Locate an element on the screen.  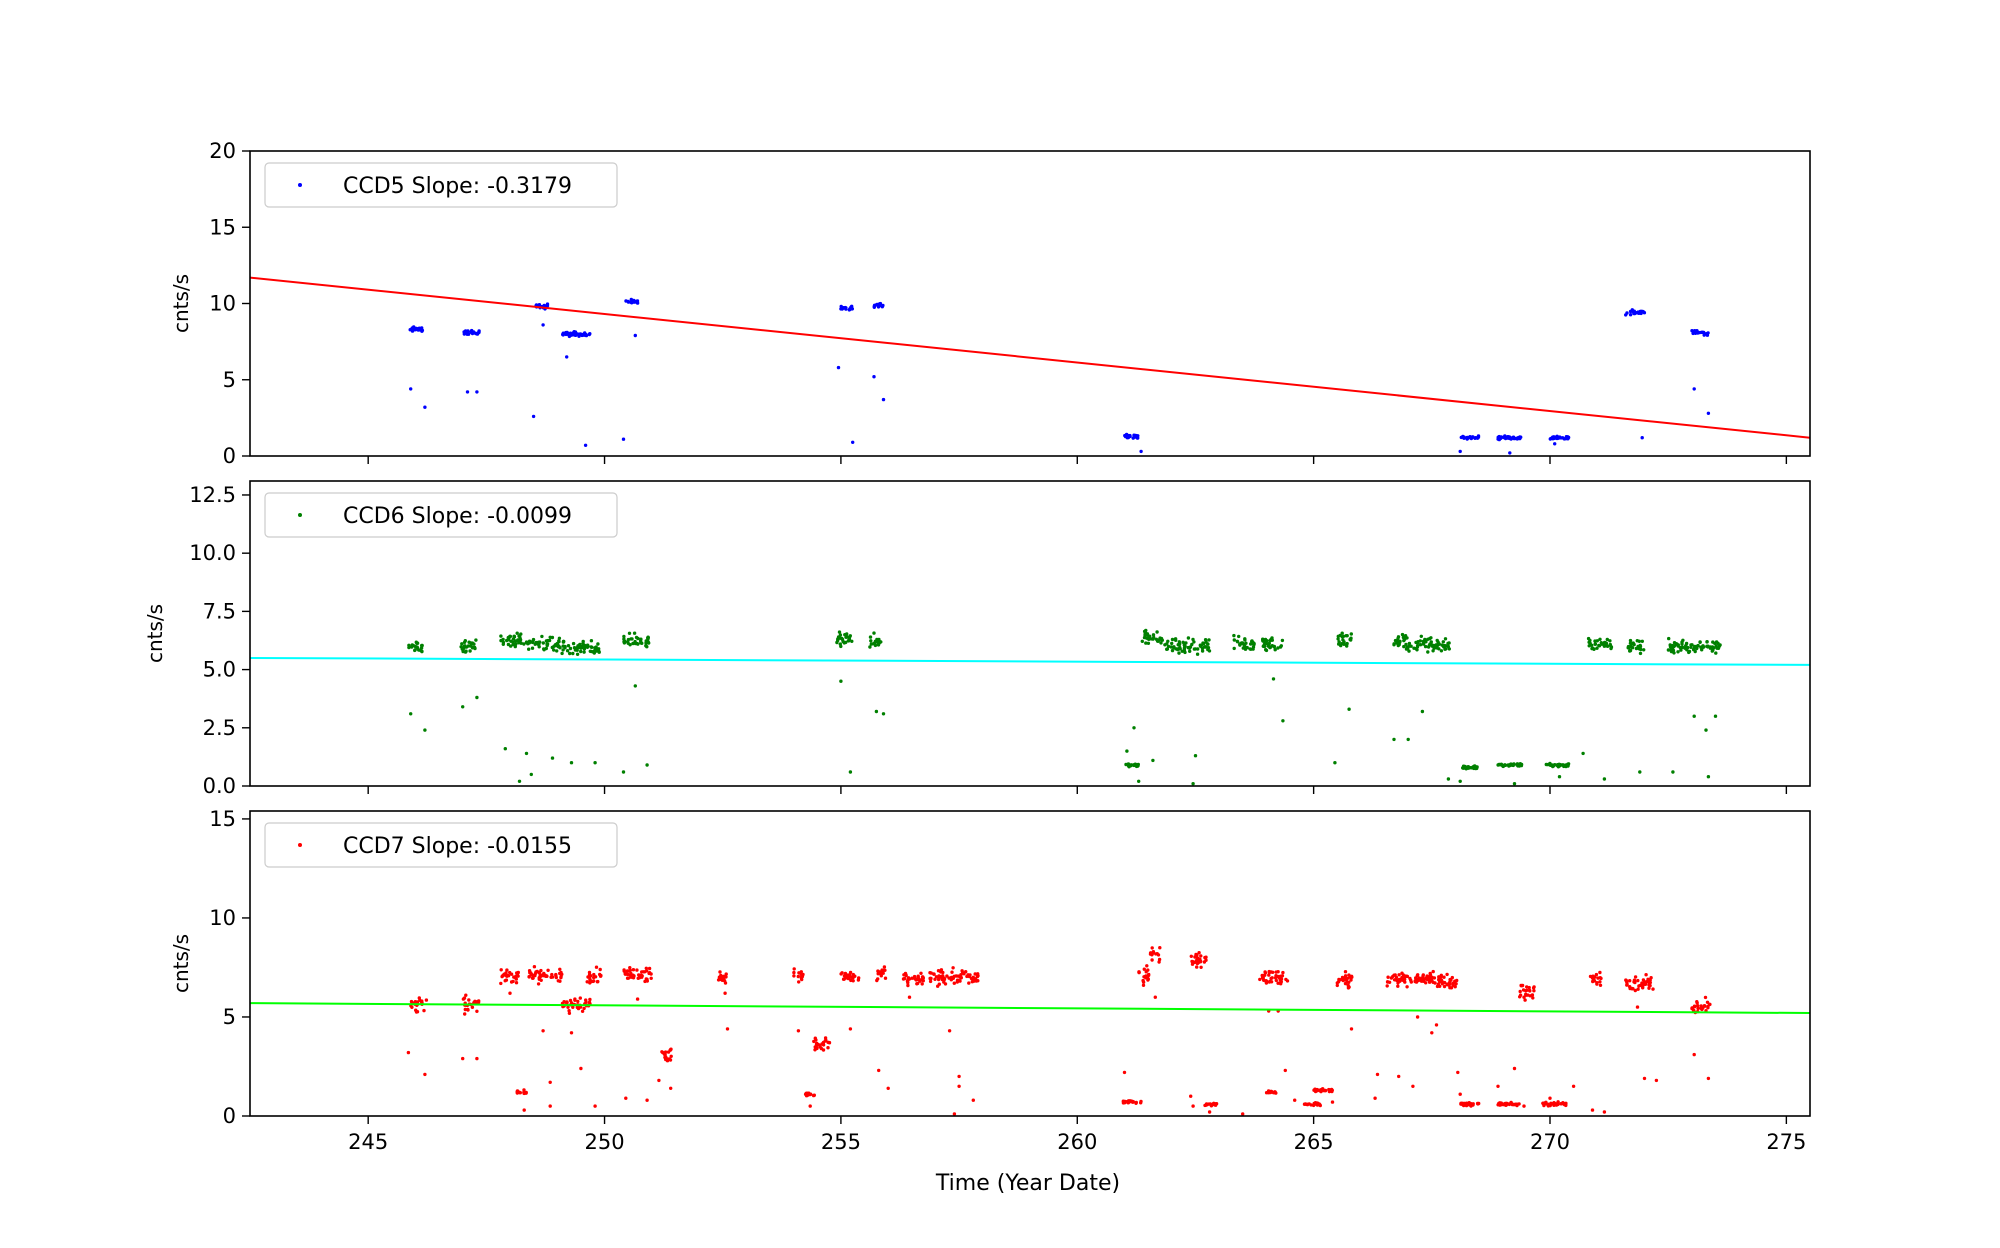
ccd7-legend-box is located at coordinates (441, 845).